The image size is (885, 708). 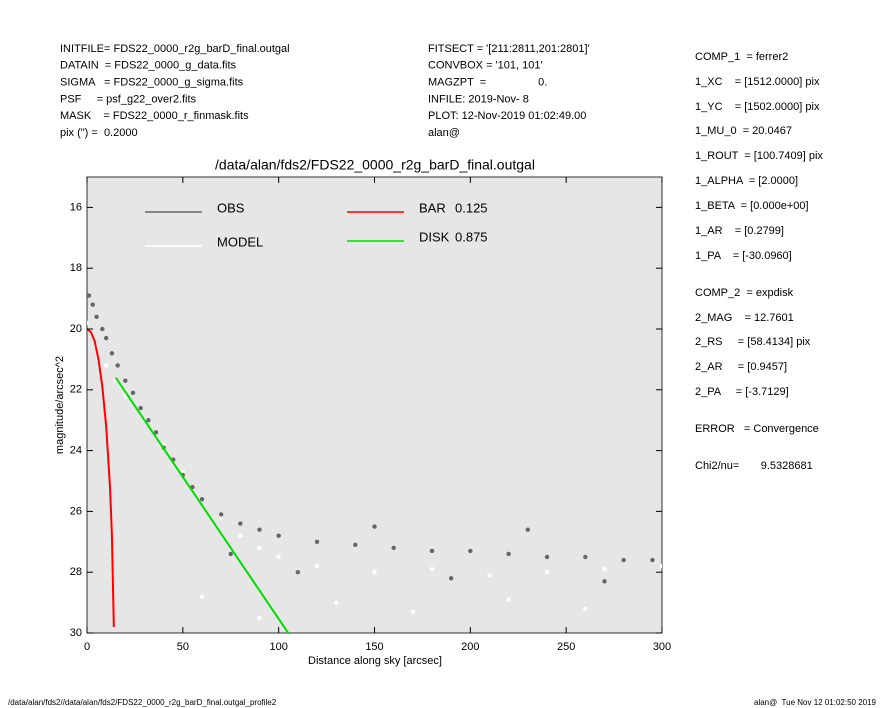 What do you see at coordinates (76, 511) in the screenshot?
I see `y-tick-label: 26` at bounding box center [76, 511].